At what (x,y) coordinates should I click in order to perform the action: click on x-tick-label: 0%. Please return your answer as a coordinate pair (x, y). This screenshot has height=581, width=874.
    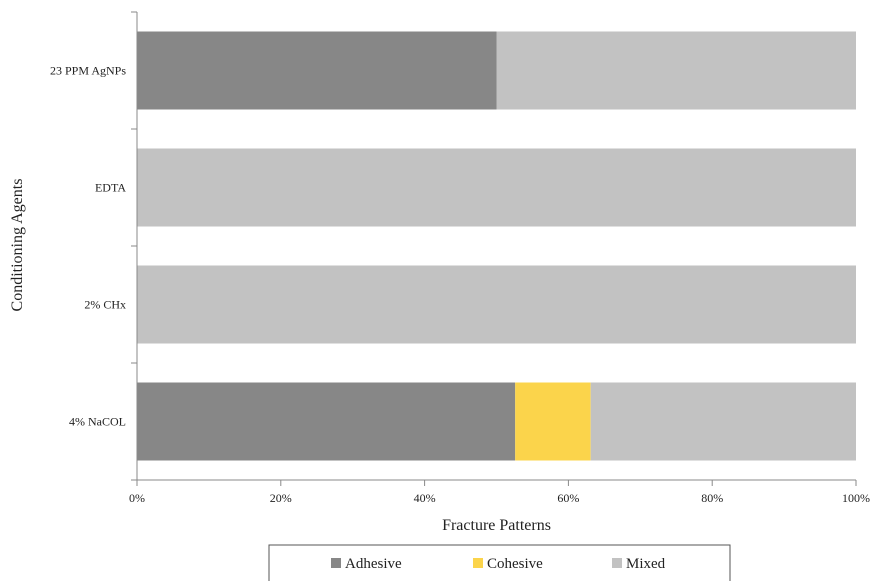
    Looking at the image, I should click on (137, 498).